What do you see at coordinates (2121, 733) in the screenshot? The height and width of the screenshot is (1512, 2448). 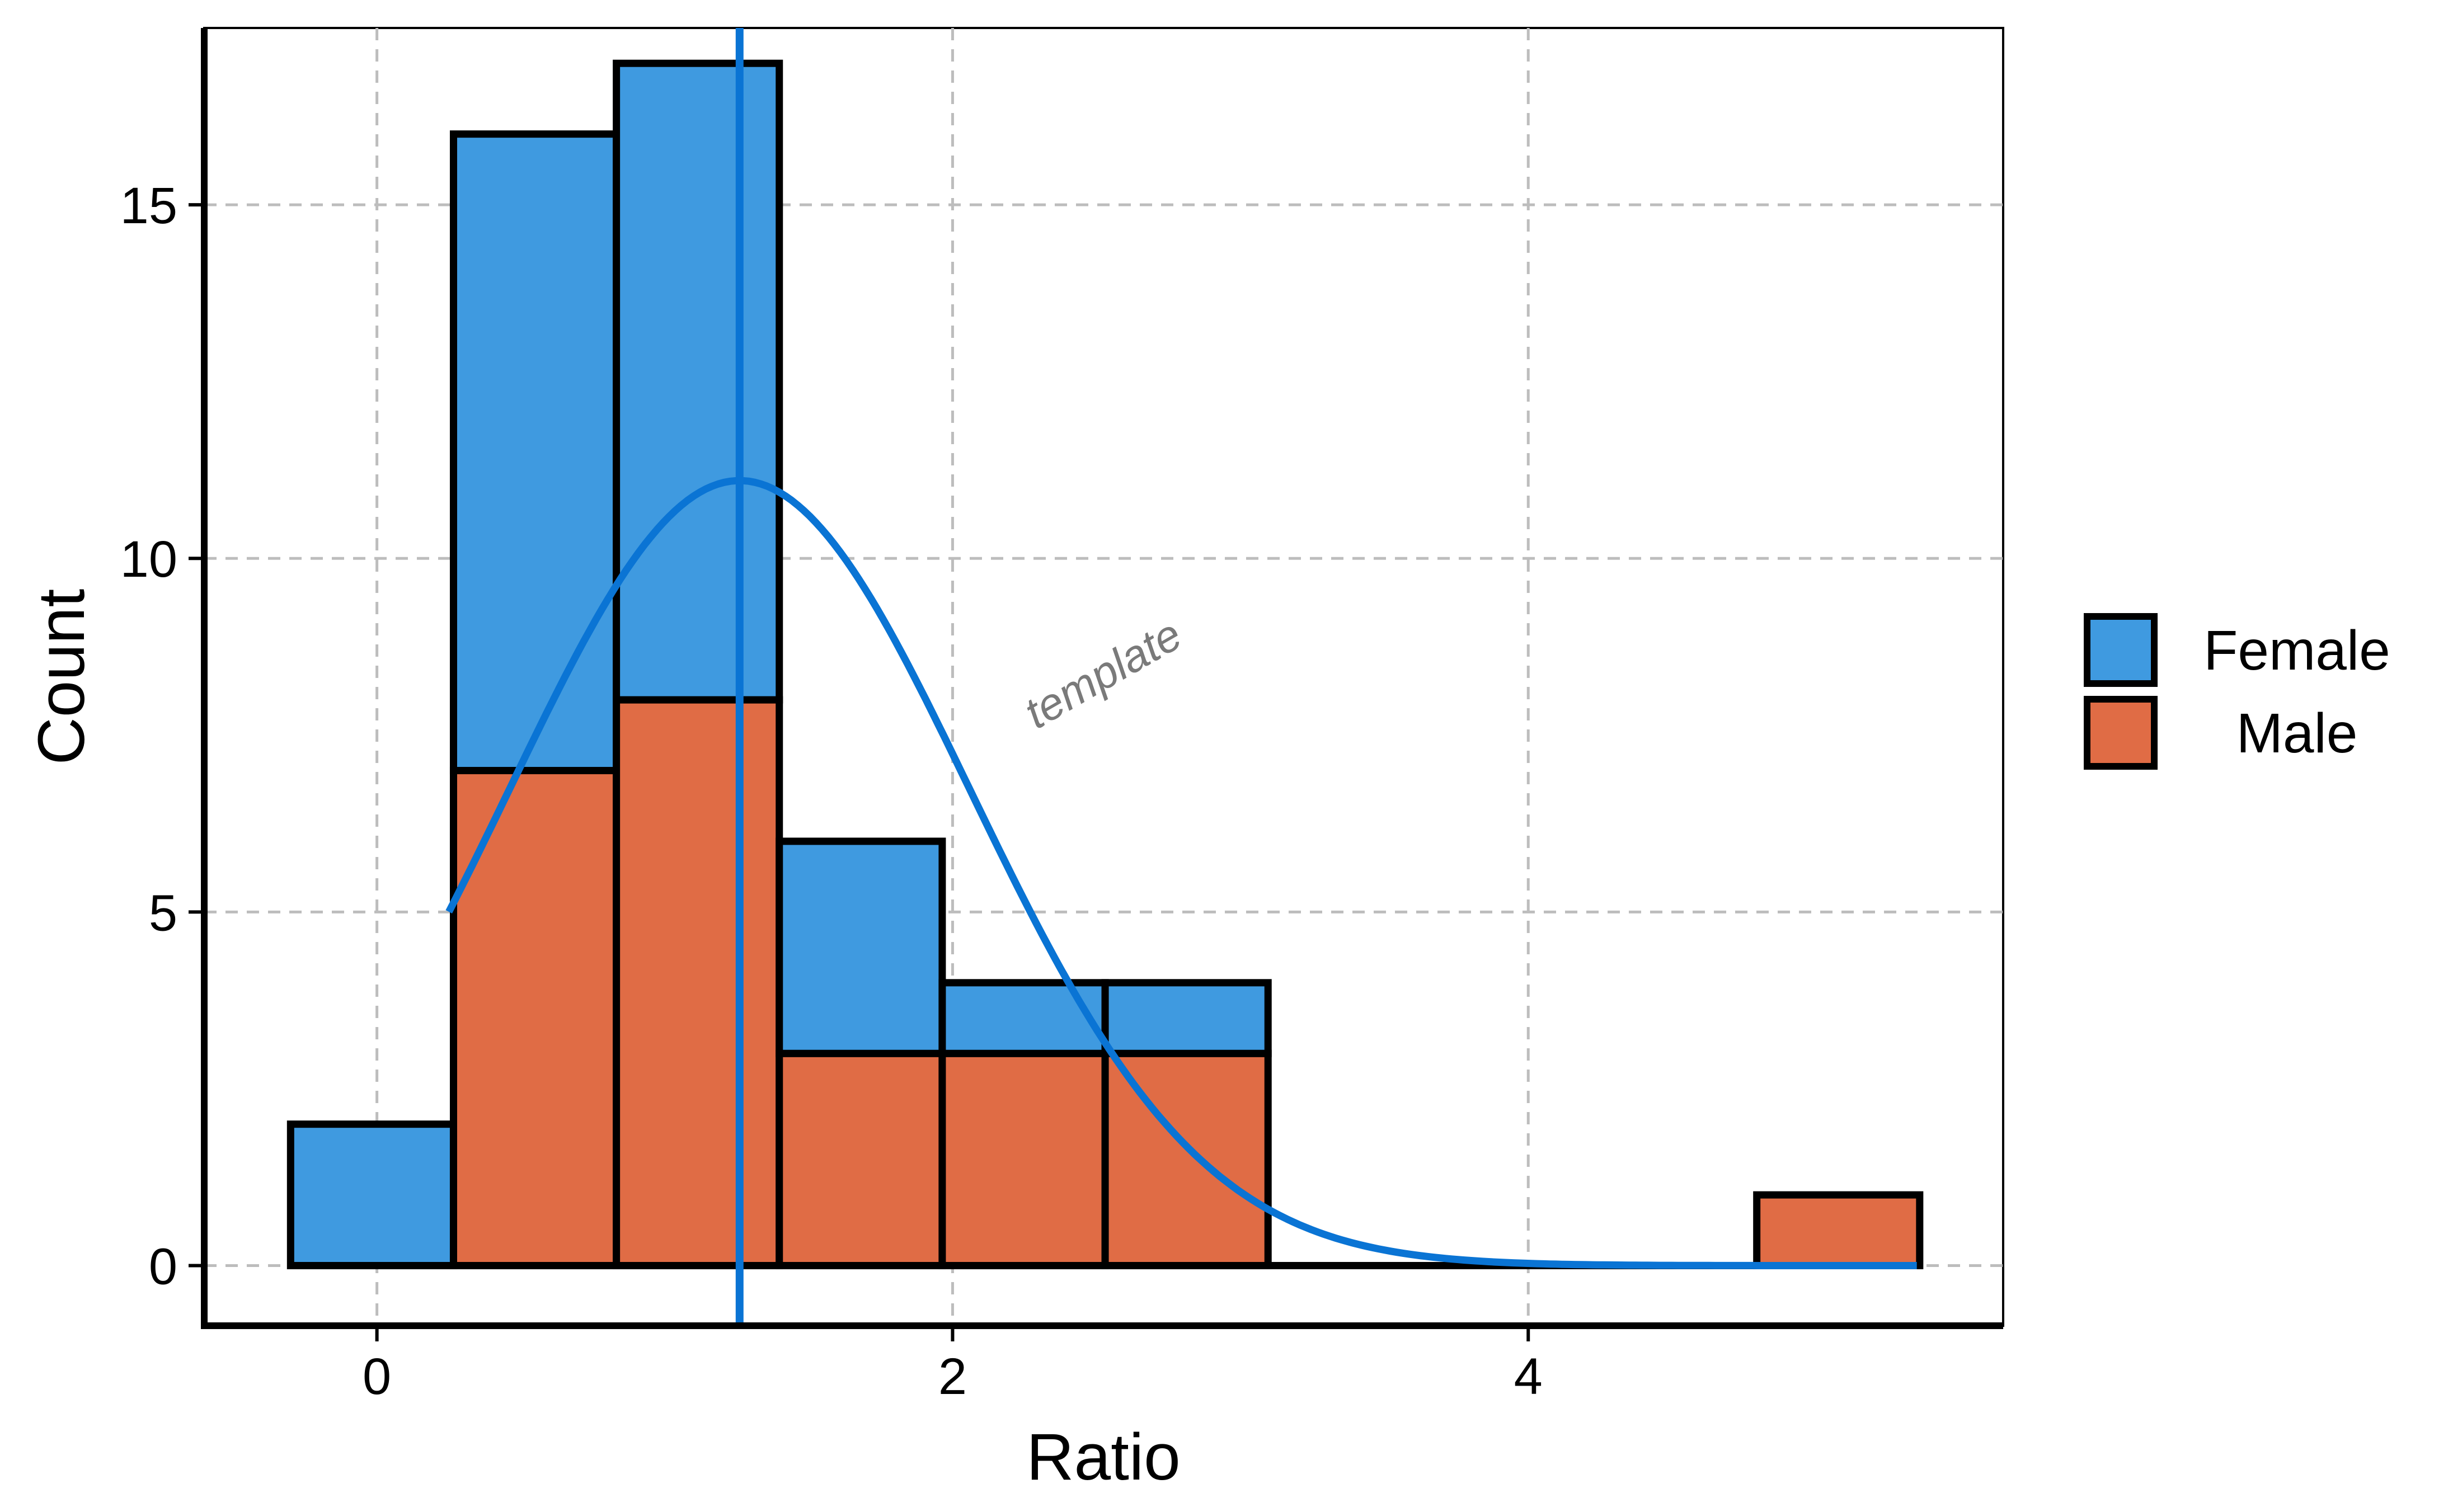 I see `legend-swatch-male` at bounding box center [2121, 733].